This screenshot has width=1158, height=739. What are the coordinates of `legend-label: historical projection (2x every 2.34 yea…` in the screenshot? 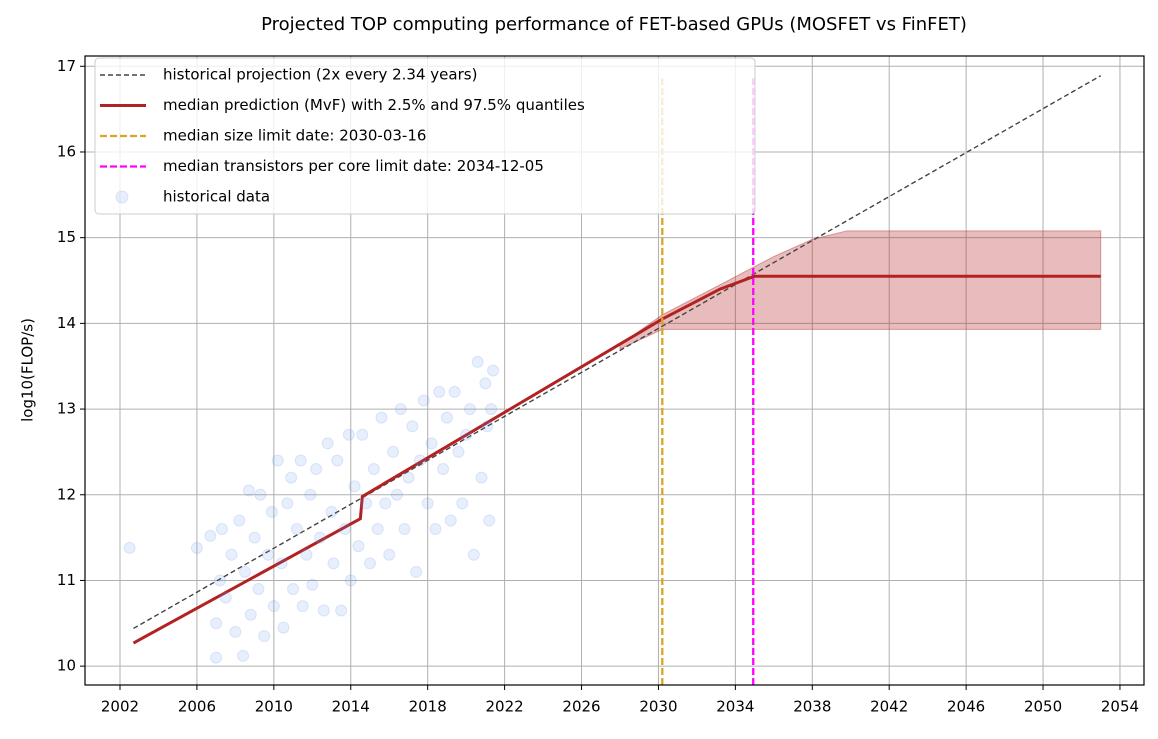 It's located at (320, 75).